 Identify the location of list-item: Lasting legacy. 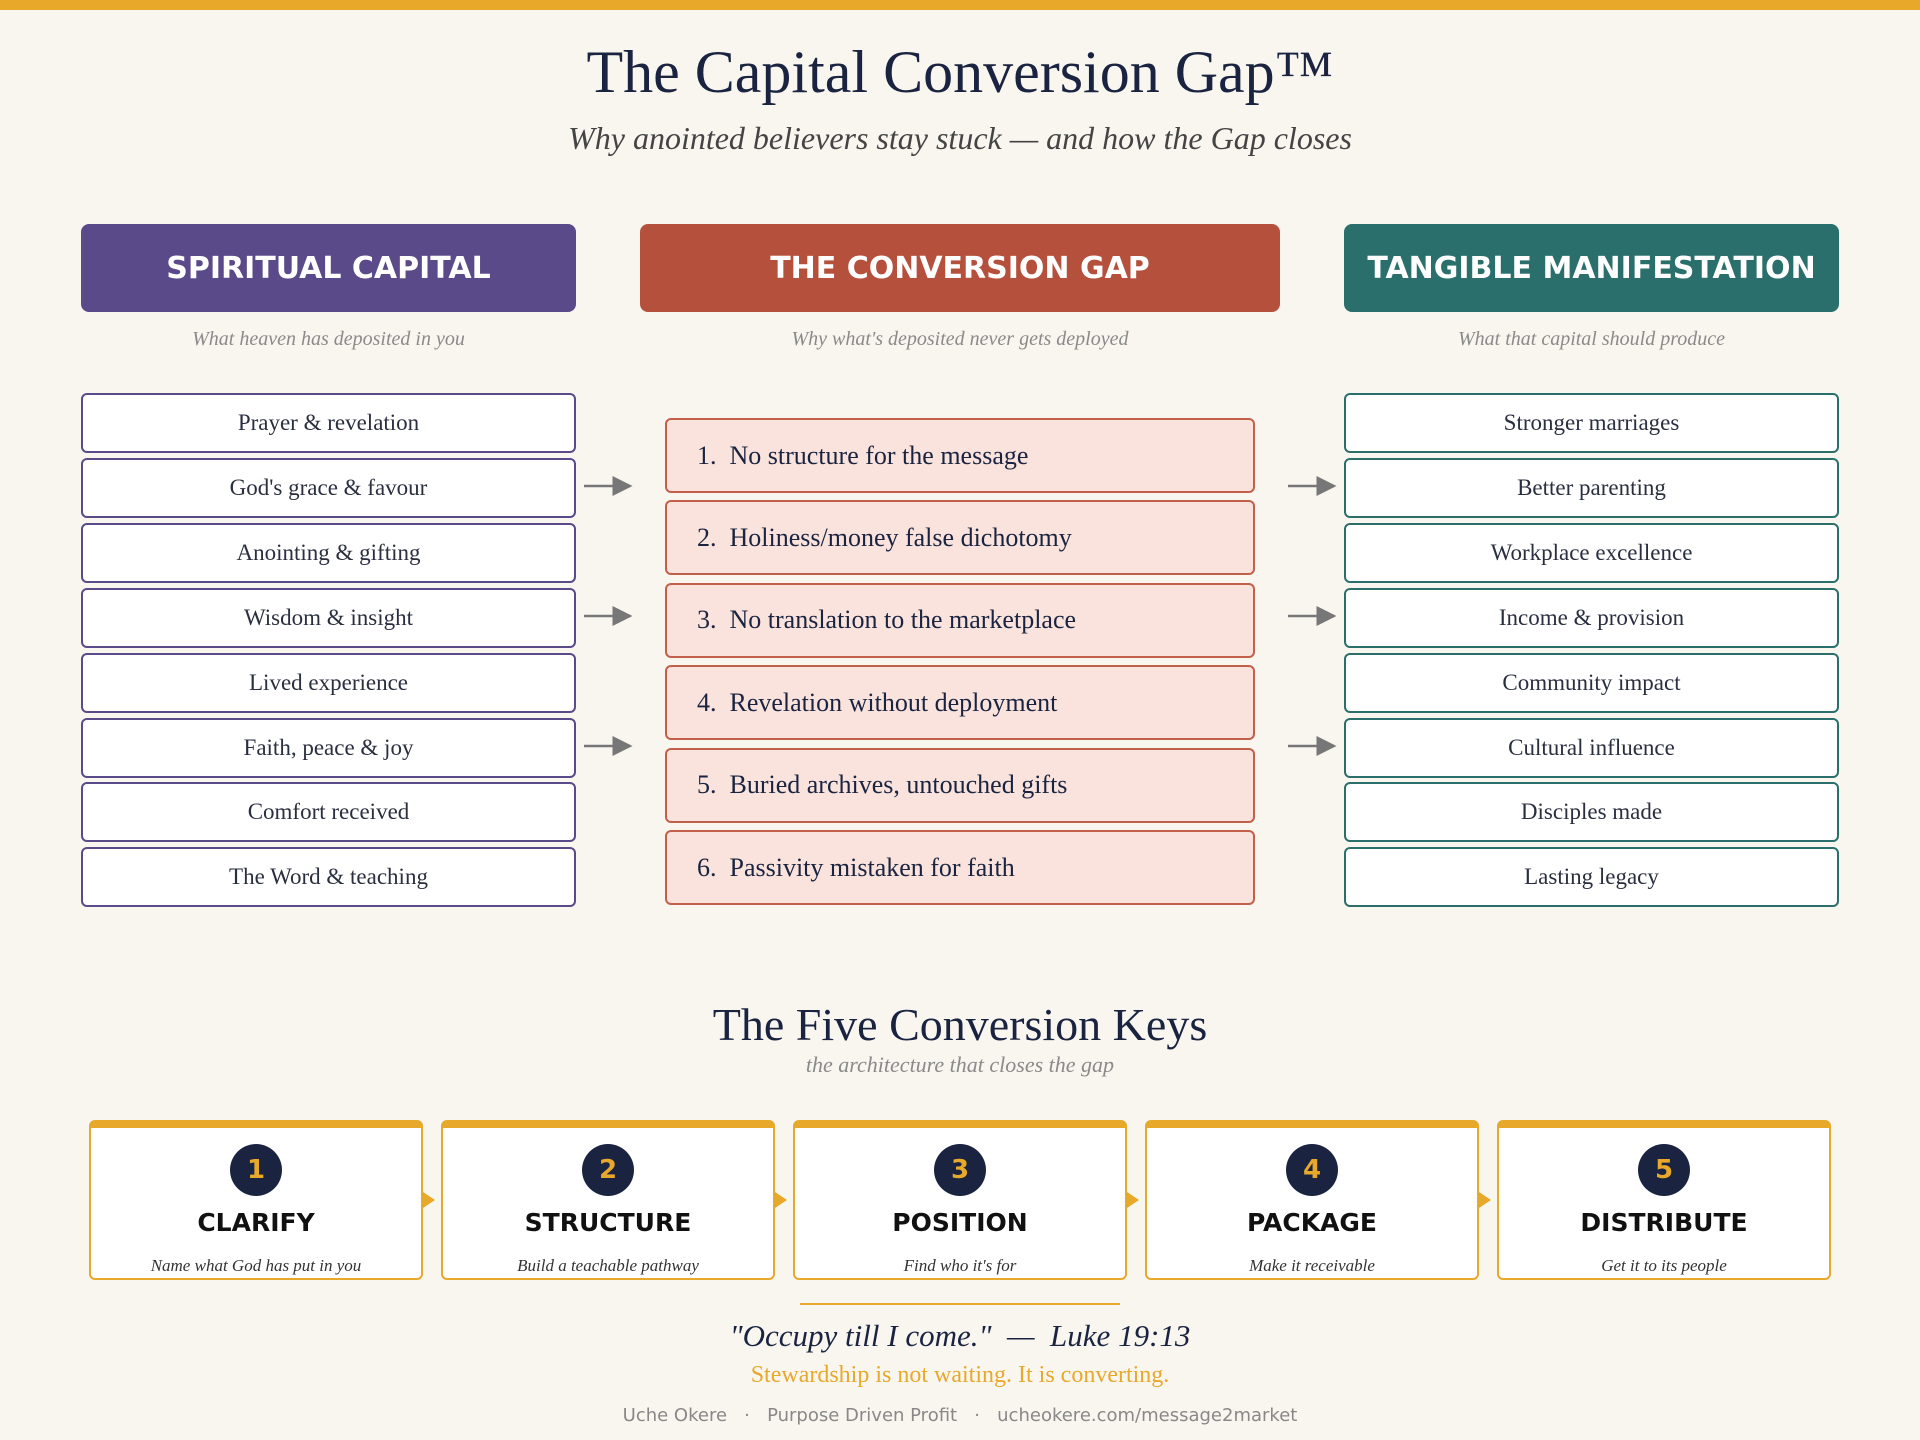
(1591, 877).